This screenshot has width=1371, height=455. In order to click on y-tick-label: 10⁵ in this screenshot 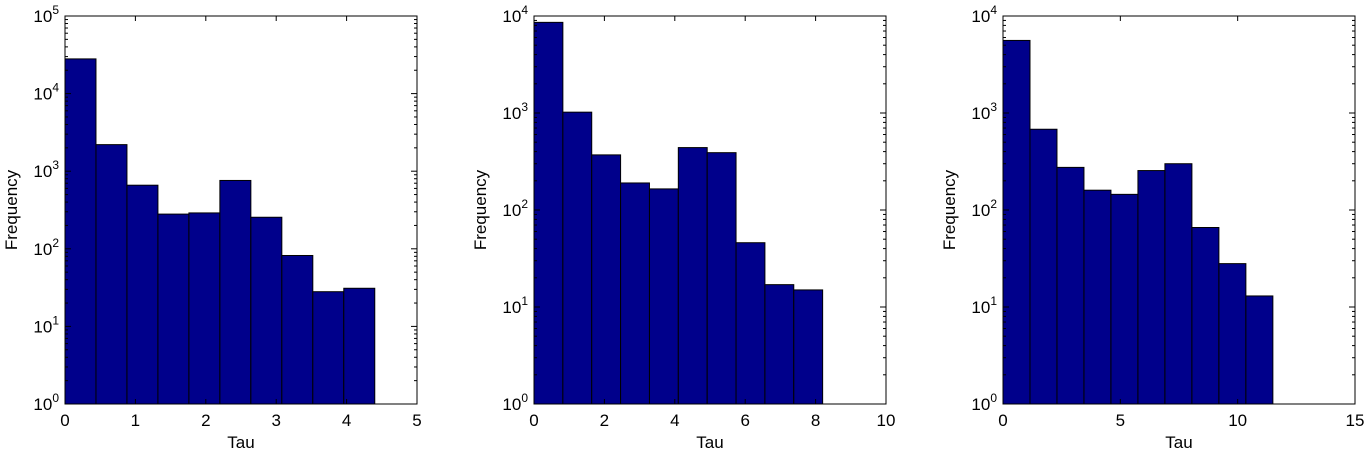, I will do `click(46, 14)`.